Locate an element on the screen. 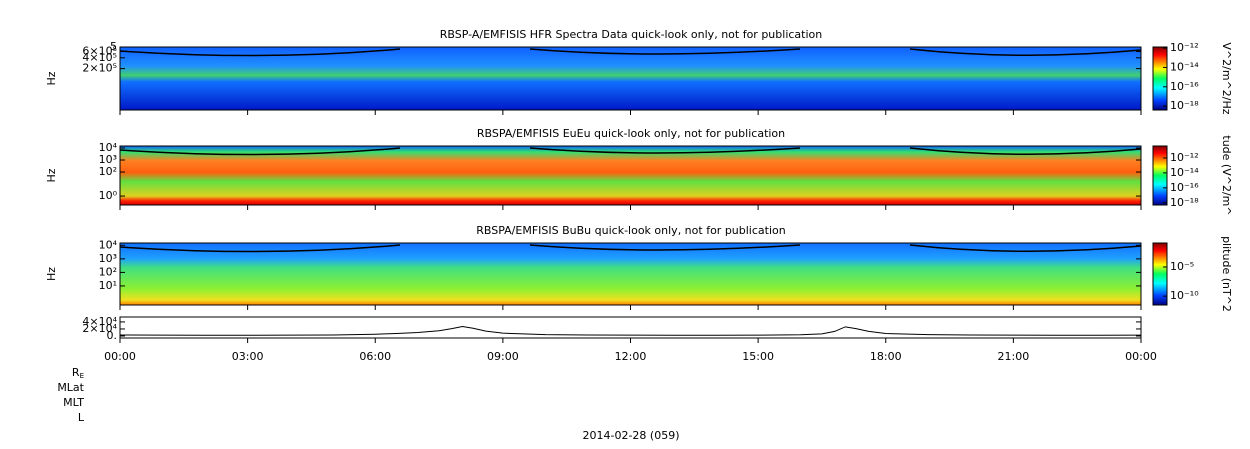 The image size is (1250, 449). date-label: 2014-02-28 (059) is located at coordinates (630, 435).